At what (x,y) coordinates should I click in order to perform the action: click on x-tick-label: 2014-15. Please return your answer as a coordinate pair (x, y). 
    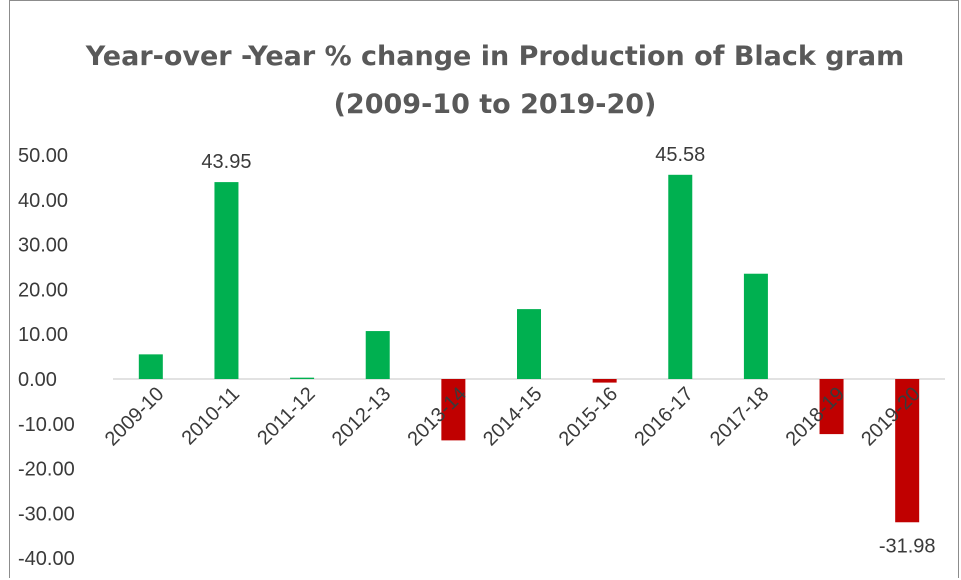
    Looking at the image, I should click on (512, 416).